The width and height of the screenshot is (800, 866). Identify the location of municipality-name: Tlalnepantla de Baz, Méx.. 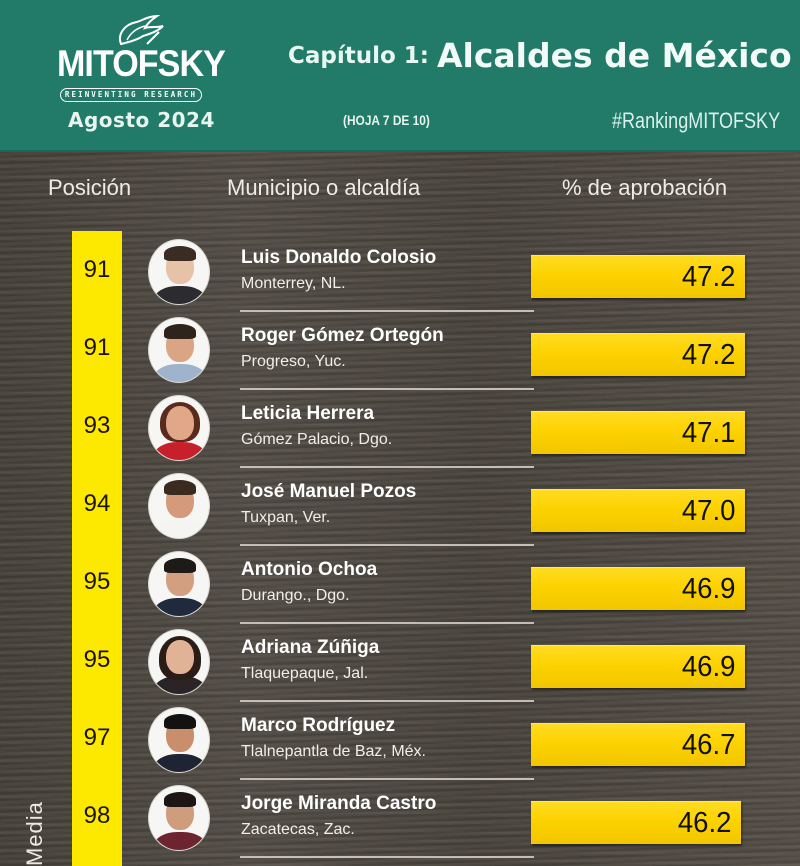
(333, 751).